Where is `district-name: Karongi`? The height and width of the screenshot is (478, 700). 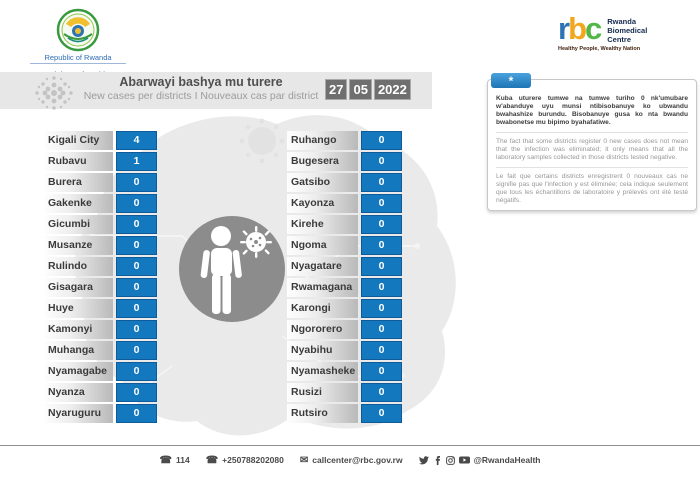
district-name: Karongi is located at coordinates (322, 308).